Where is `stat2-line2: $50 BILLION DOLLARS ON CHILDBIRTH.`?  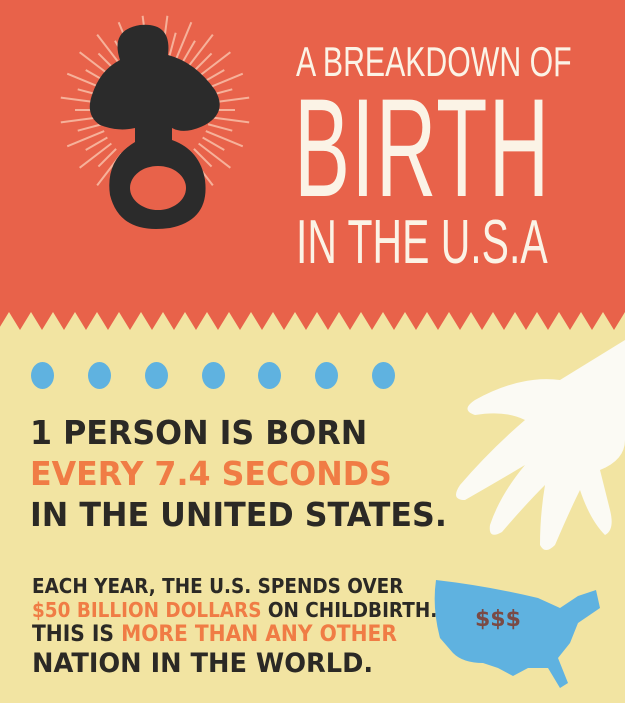
stat2-line2: $50 BILLION DOLLARS ON CHILDBIRTH. is located at coordinates (234, 610).